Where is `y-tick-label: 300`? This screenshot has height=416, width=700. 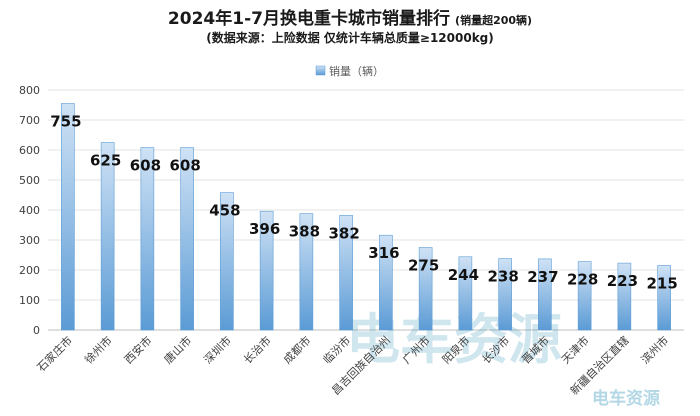 y-tick-label: 300 is located at coordinates (29, 240).